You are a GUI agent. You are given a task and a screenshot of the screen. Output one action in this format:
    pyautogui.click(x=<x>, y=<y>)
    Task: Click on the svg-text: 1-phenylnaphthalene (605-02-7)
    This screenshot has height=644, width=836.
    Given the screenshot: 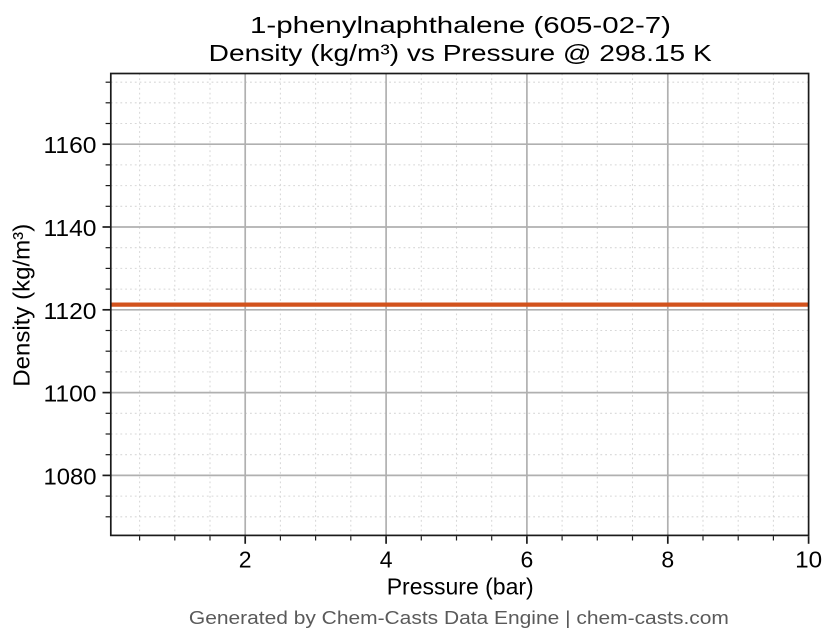 What is the action you would take?
    pyautogui.click(x=460, y=25)
    